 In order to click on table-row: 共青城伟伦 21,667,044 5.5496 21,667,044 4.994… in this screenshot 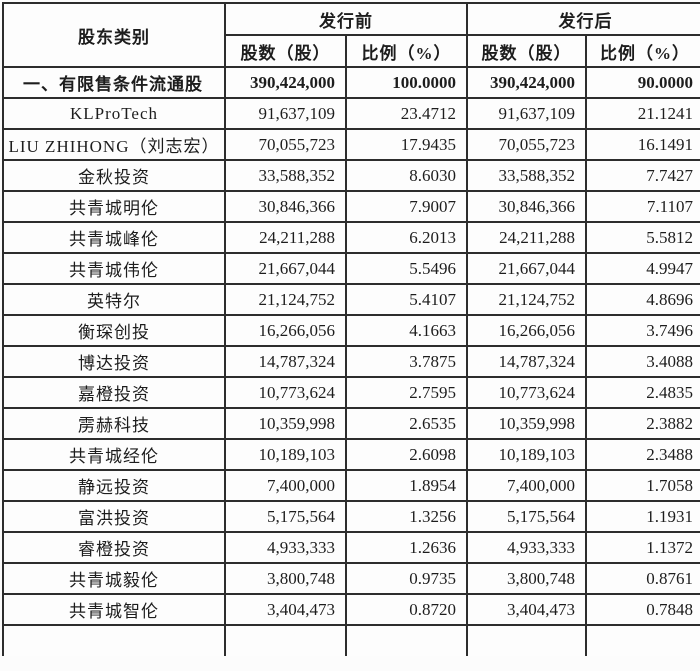, I will do `click(351, 268)`.